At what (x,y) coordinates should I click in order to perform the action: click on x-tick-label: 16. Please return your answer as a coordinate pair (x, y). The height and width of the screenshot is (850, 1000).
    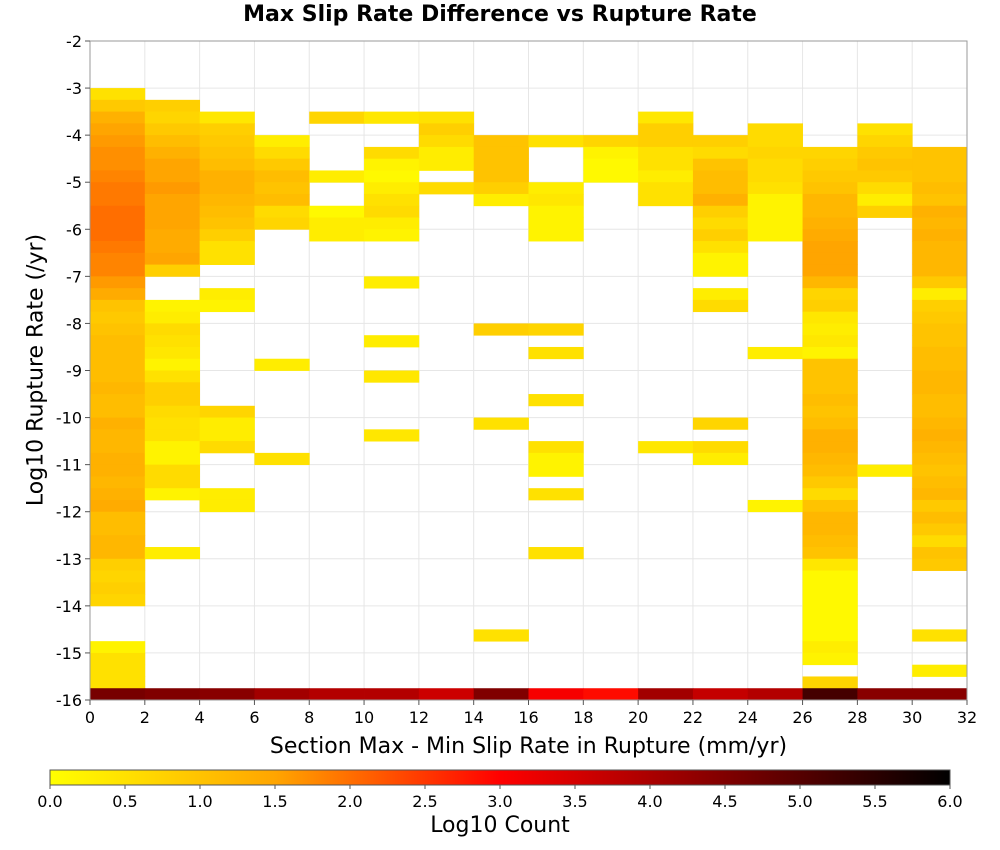
    Looking at the image, I should click on (528, 717).